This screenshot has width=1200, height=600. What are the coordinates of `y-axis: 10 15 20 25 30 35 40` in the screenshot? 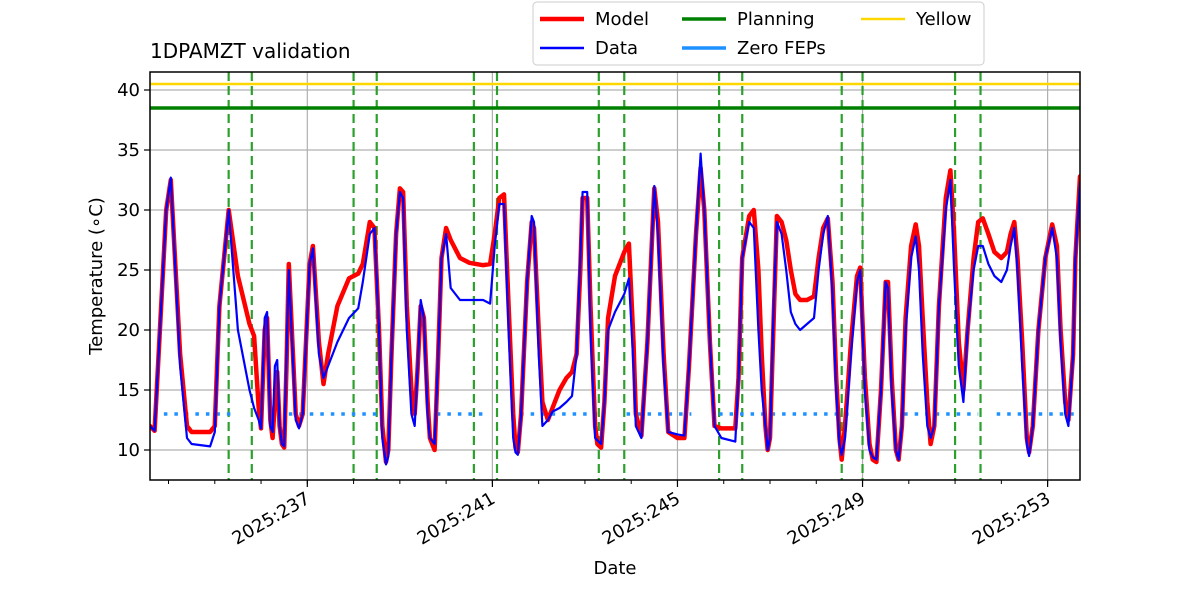 It's located at (133, 270).